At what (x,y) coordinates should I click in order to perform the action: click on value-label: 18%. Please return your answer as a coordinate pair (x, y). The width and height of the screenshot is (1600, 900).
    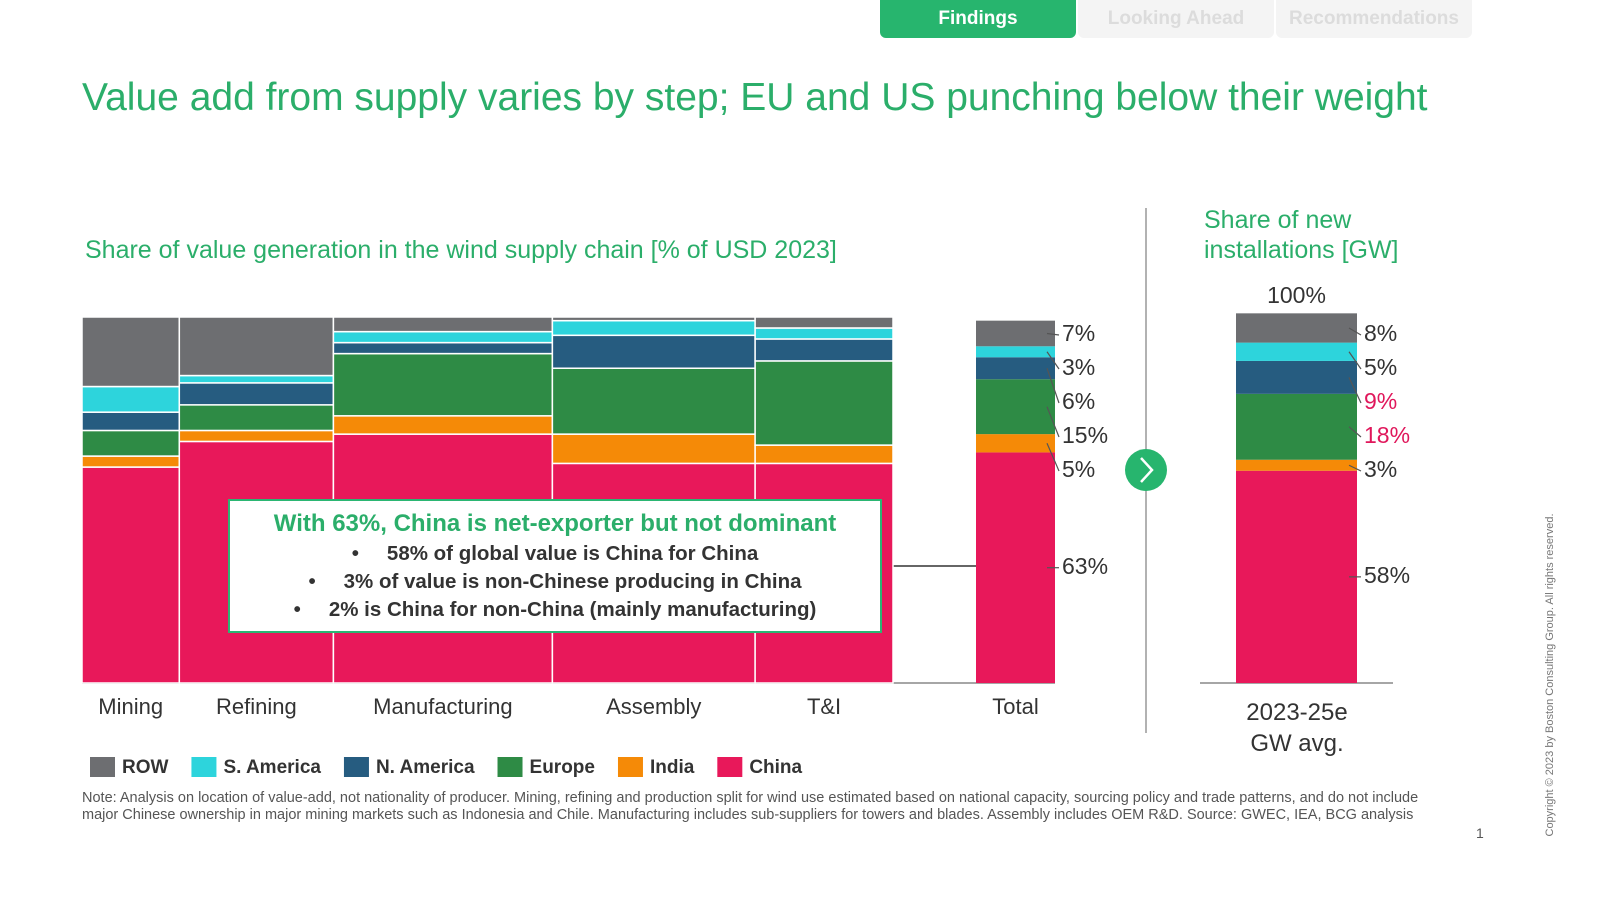
    Looking at the image, I should click on (1387, 435).